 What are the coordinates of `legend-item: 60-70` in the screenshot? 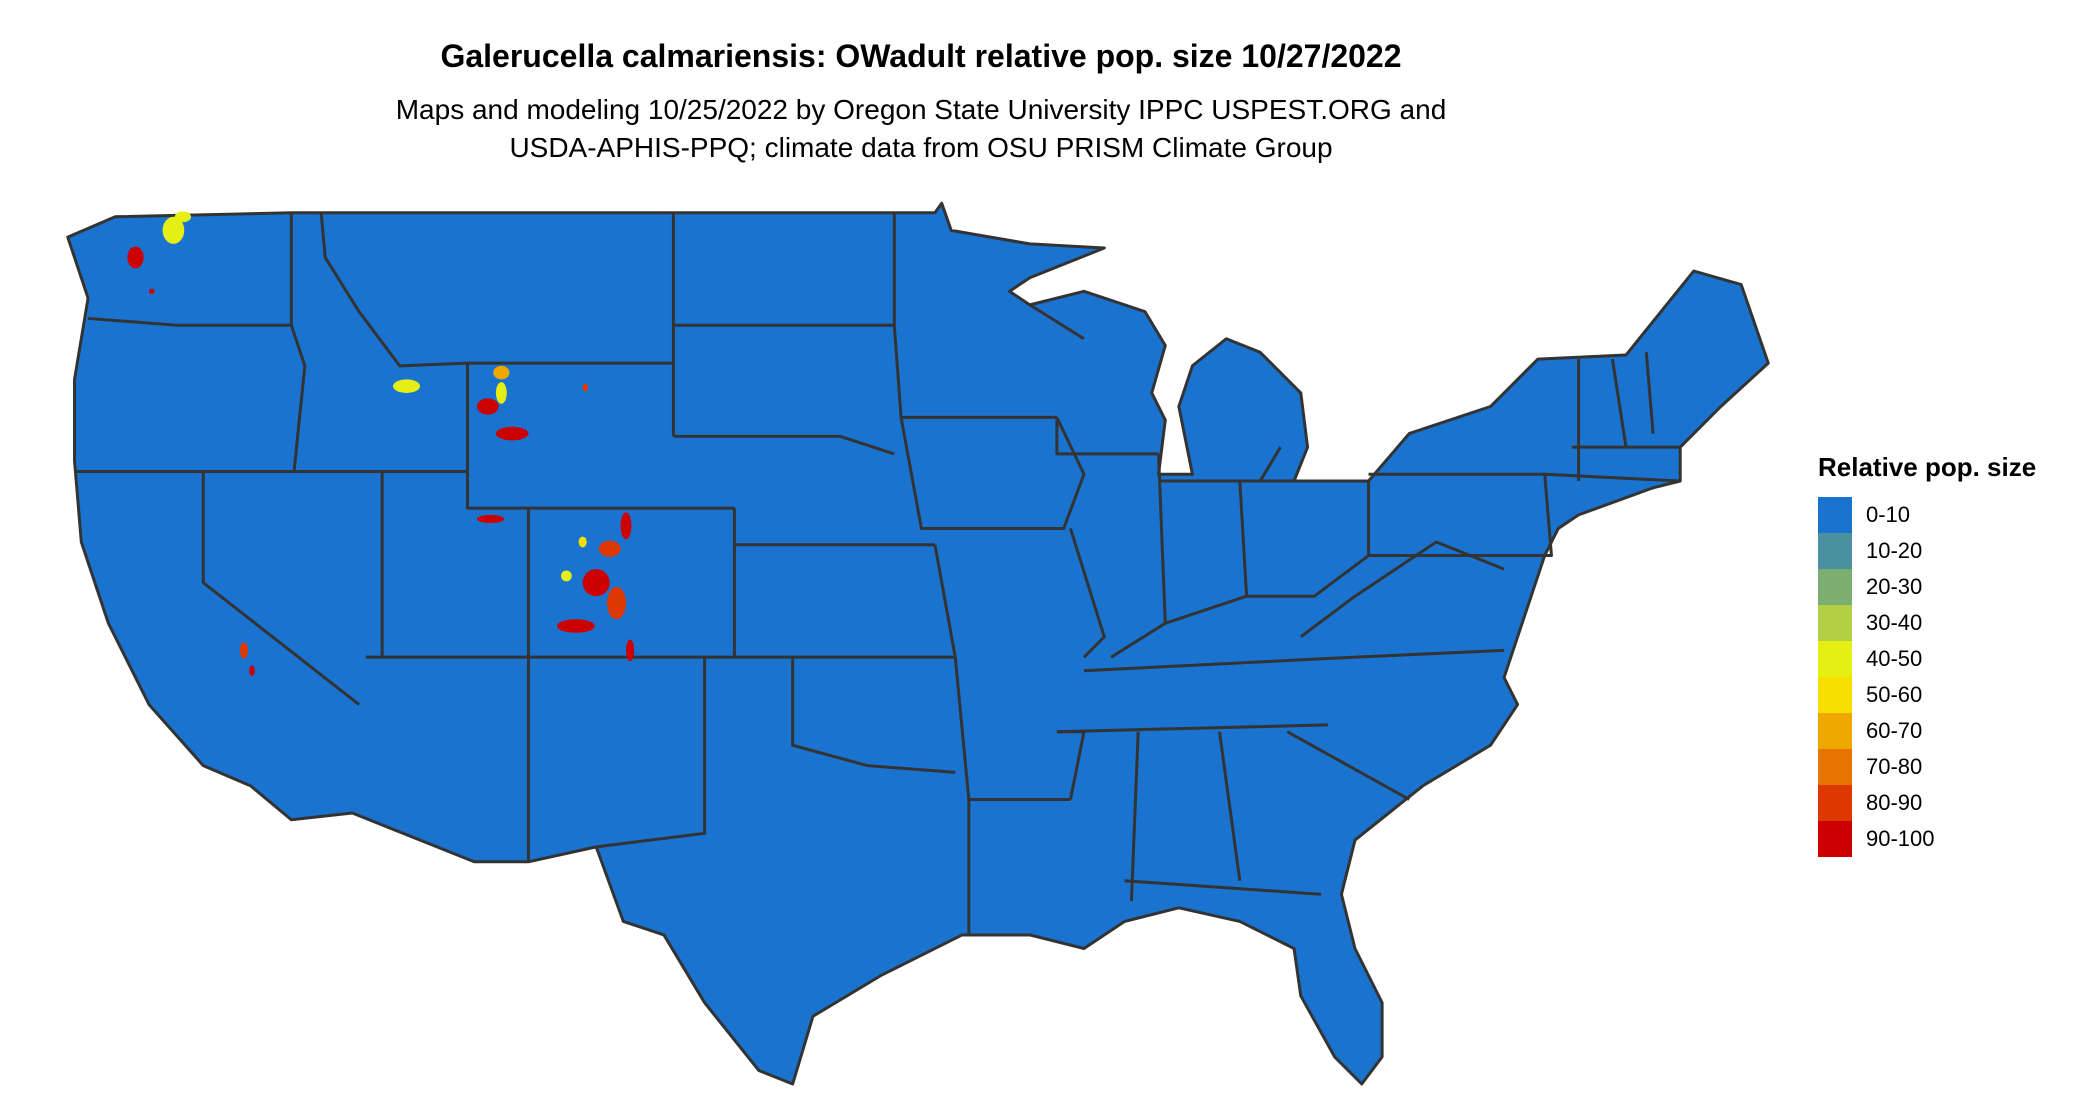 It's located at (1927, 731).